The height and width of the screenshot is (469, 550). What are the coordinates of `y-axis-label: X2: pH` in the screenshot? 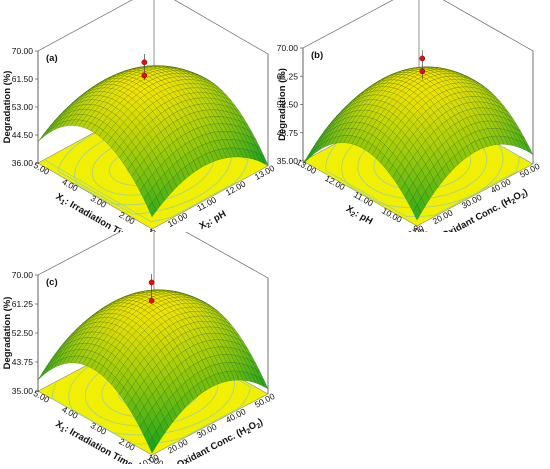 It's located at (213, 220).